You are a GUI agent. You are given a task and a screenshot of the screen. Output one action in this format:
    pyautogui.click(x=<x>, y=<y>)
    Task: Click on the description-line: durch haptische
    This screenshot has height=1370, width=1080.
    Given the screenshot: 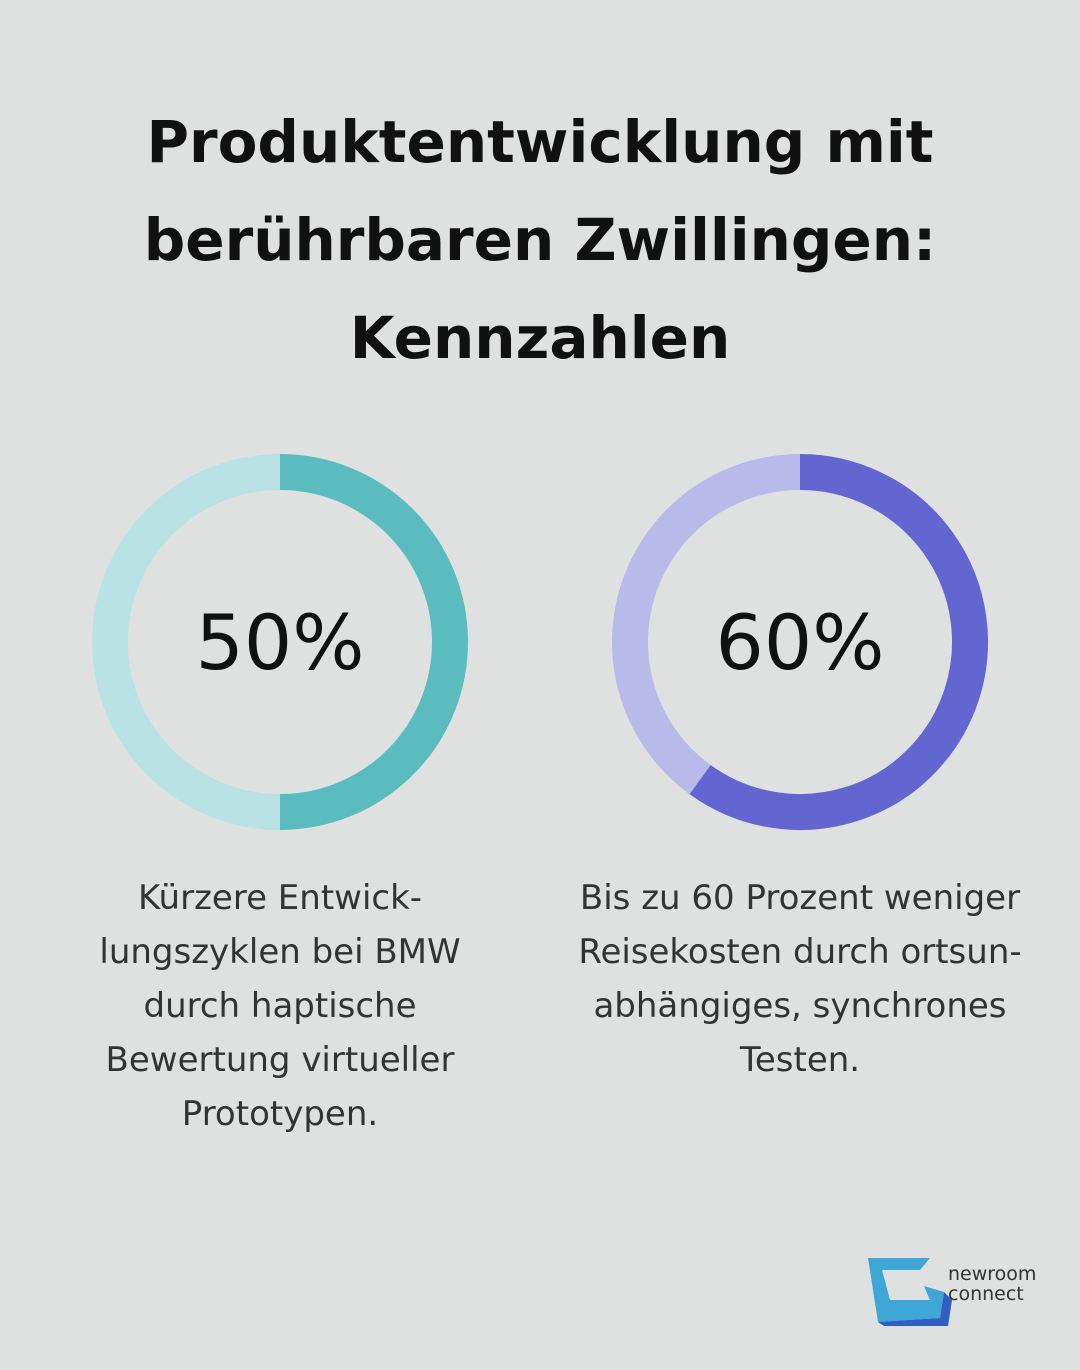 What is the action you would take?
    pyautogui.click(x=279, y=1006)
    